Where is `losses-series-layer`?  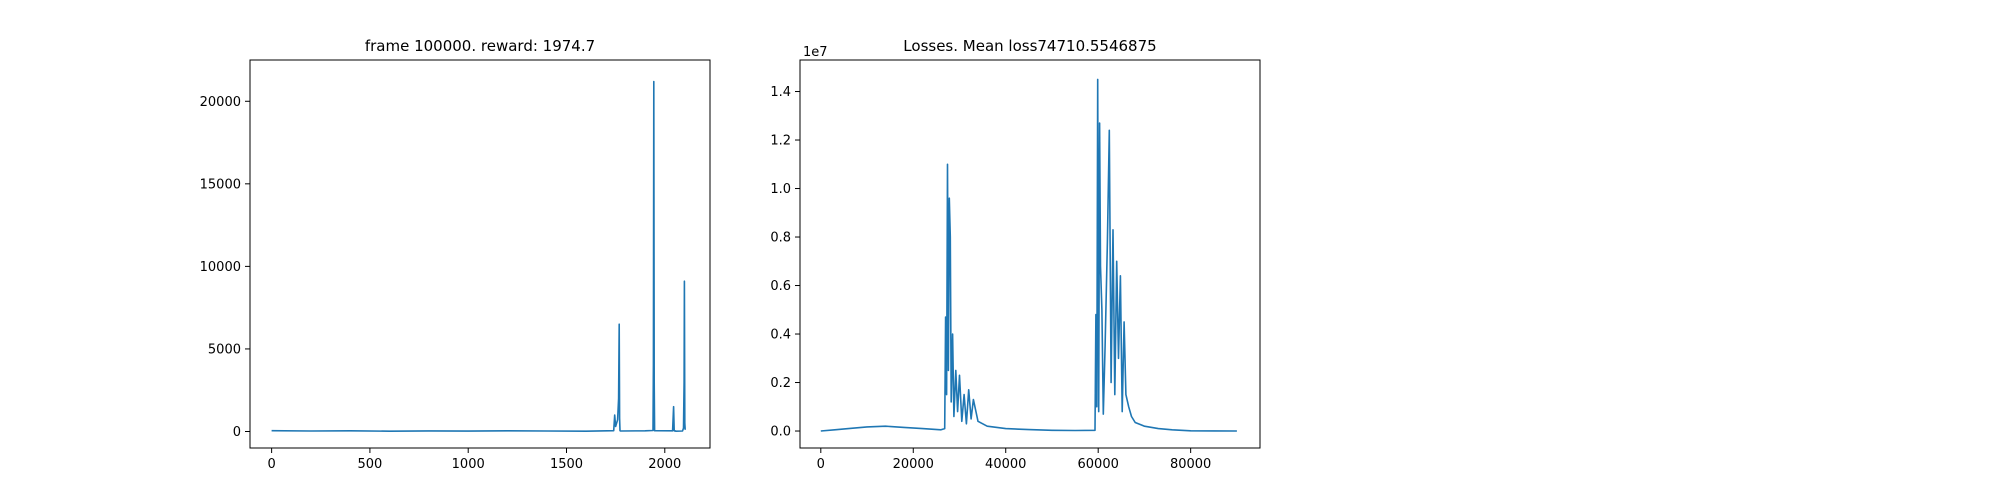 losses-series-layer is located at coordinates (1028, 255).